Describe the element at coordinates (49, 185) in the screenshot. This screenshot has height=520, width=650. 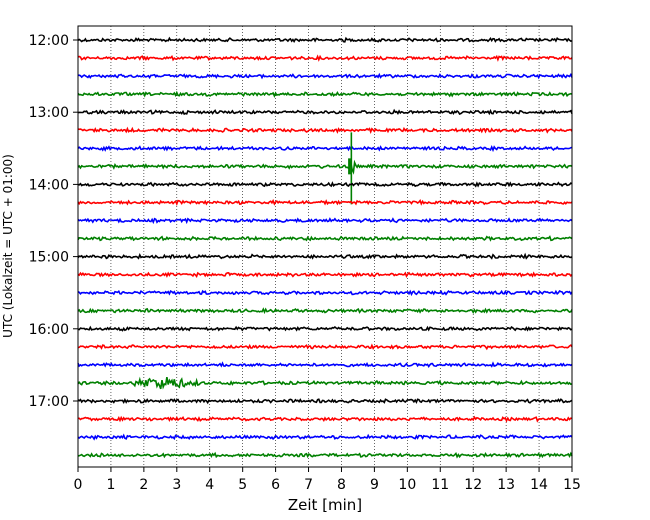
I see `y-tick-label: 14:00` at that location.